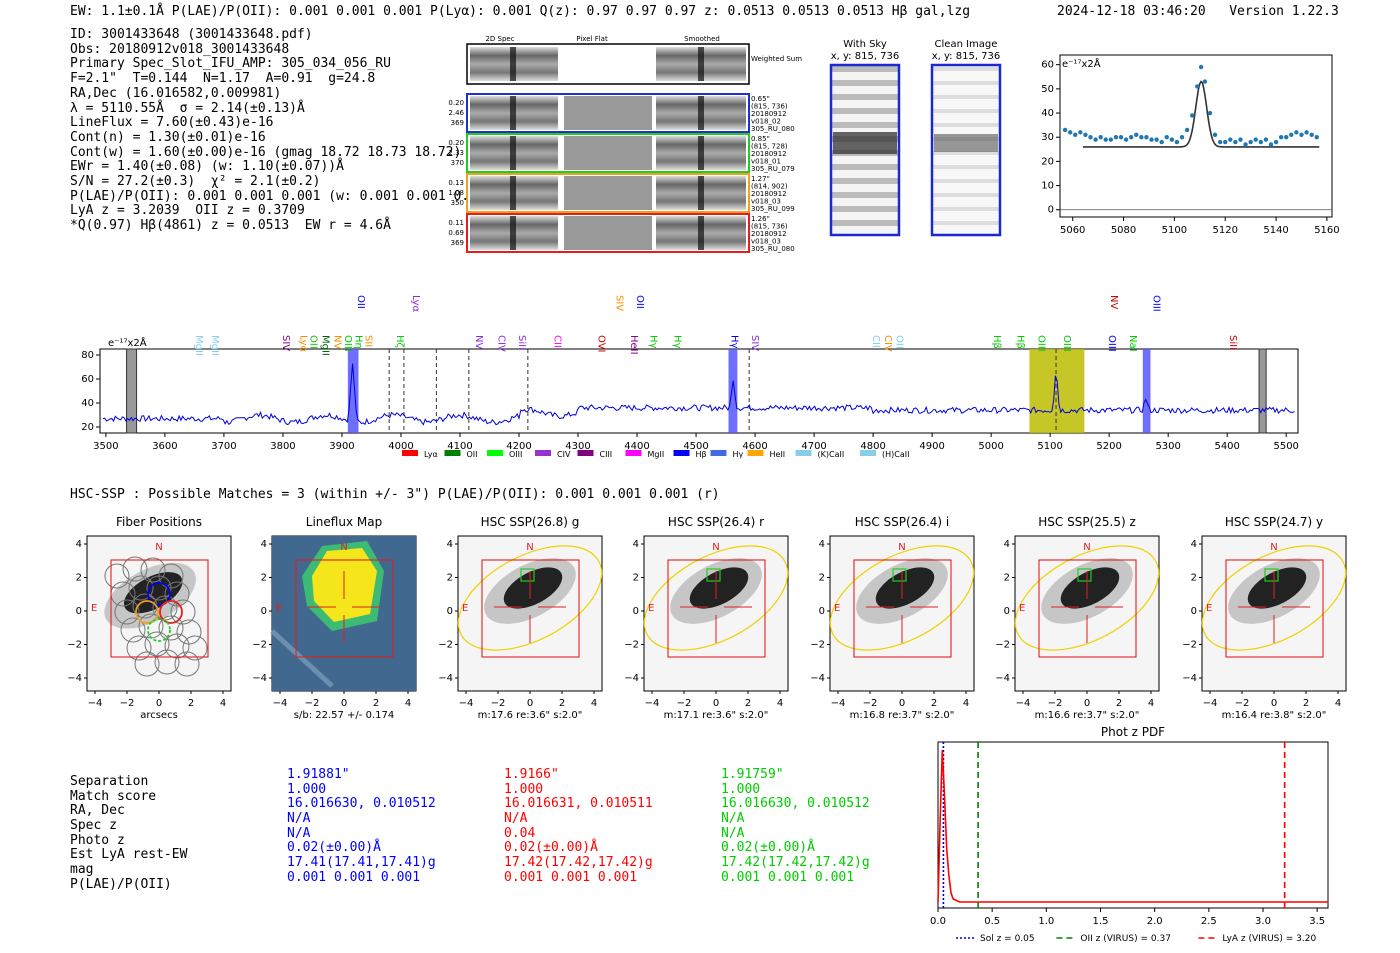 The width and height of the screenshot is (1400, 953). What do you see at coordinates (147, 612) in the screenshot?
I see `fiber-orange` at bounding box center [147, 612].